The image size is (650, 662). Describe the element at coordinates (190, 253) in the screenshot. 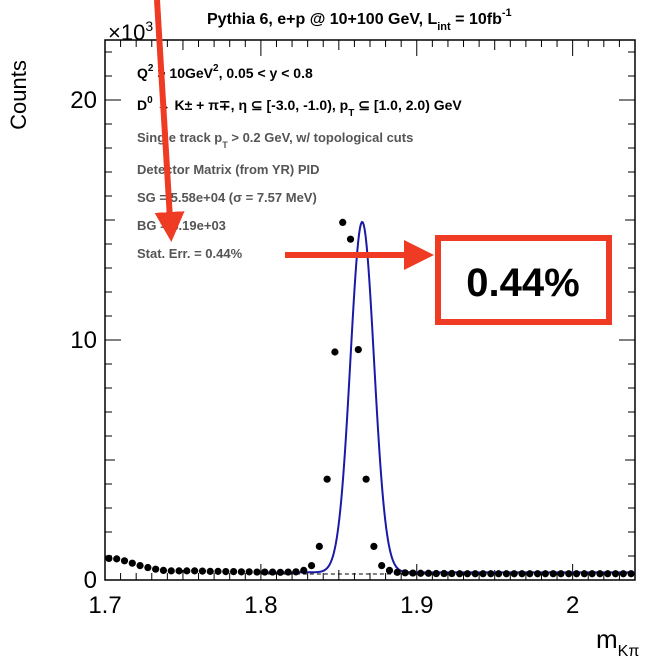

I see `annotation-stat-error: Stat. Err. = 0.44%` at that location.